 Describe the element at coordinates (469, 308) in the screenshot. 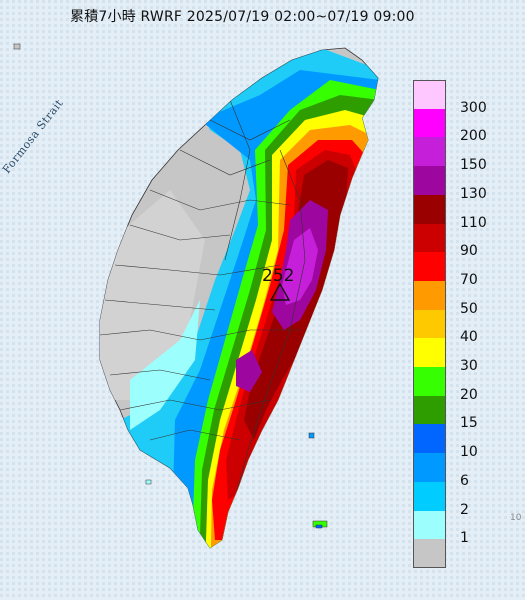

I see `legend-label: 50` at that location.